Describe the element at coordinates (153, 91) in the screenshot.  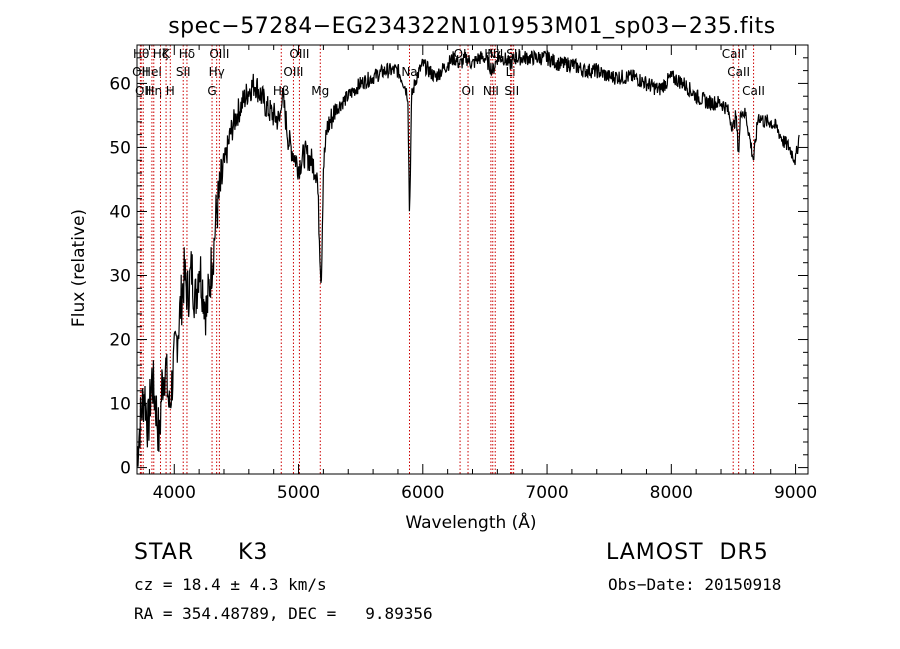
I see `spectral-line-label: Hη` at that location.